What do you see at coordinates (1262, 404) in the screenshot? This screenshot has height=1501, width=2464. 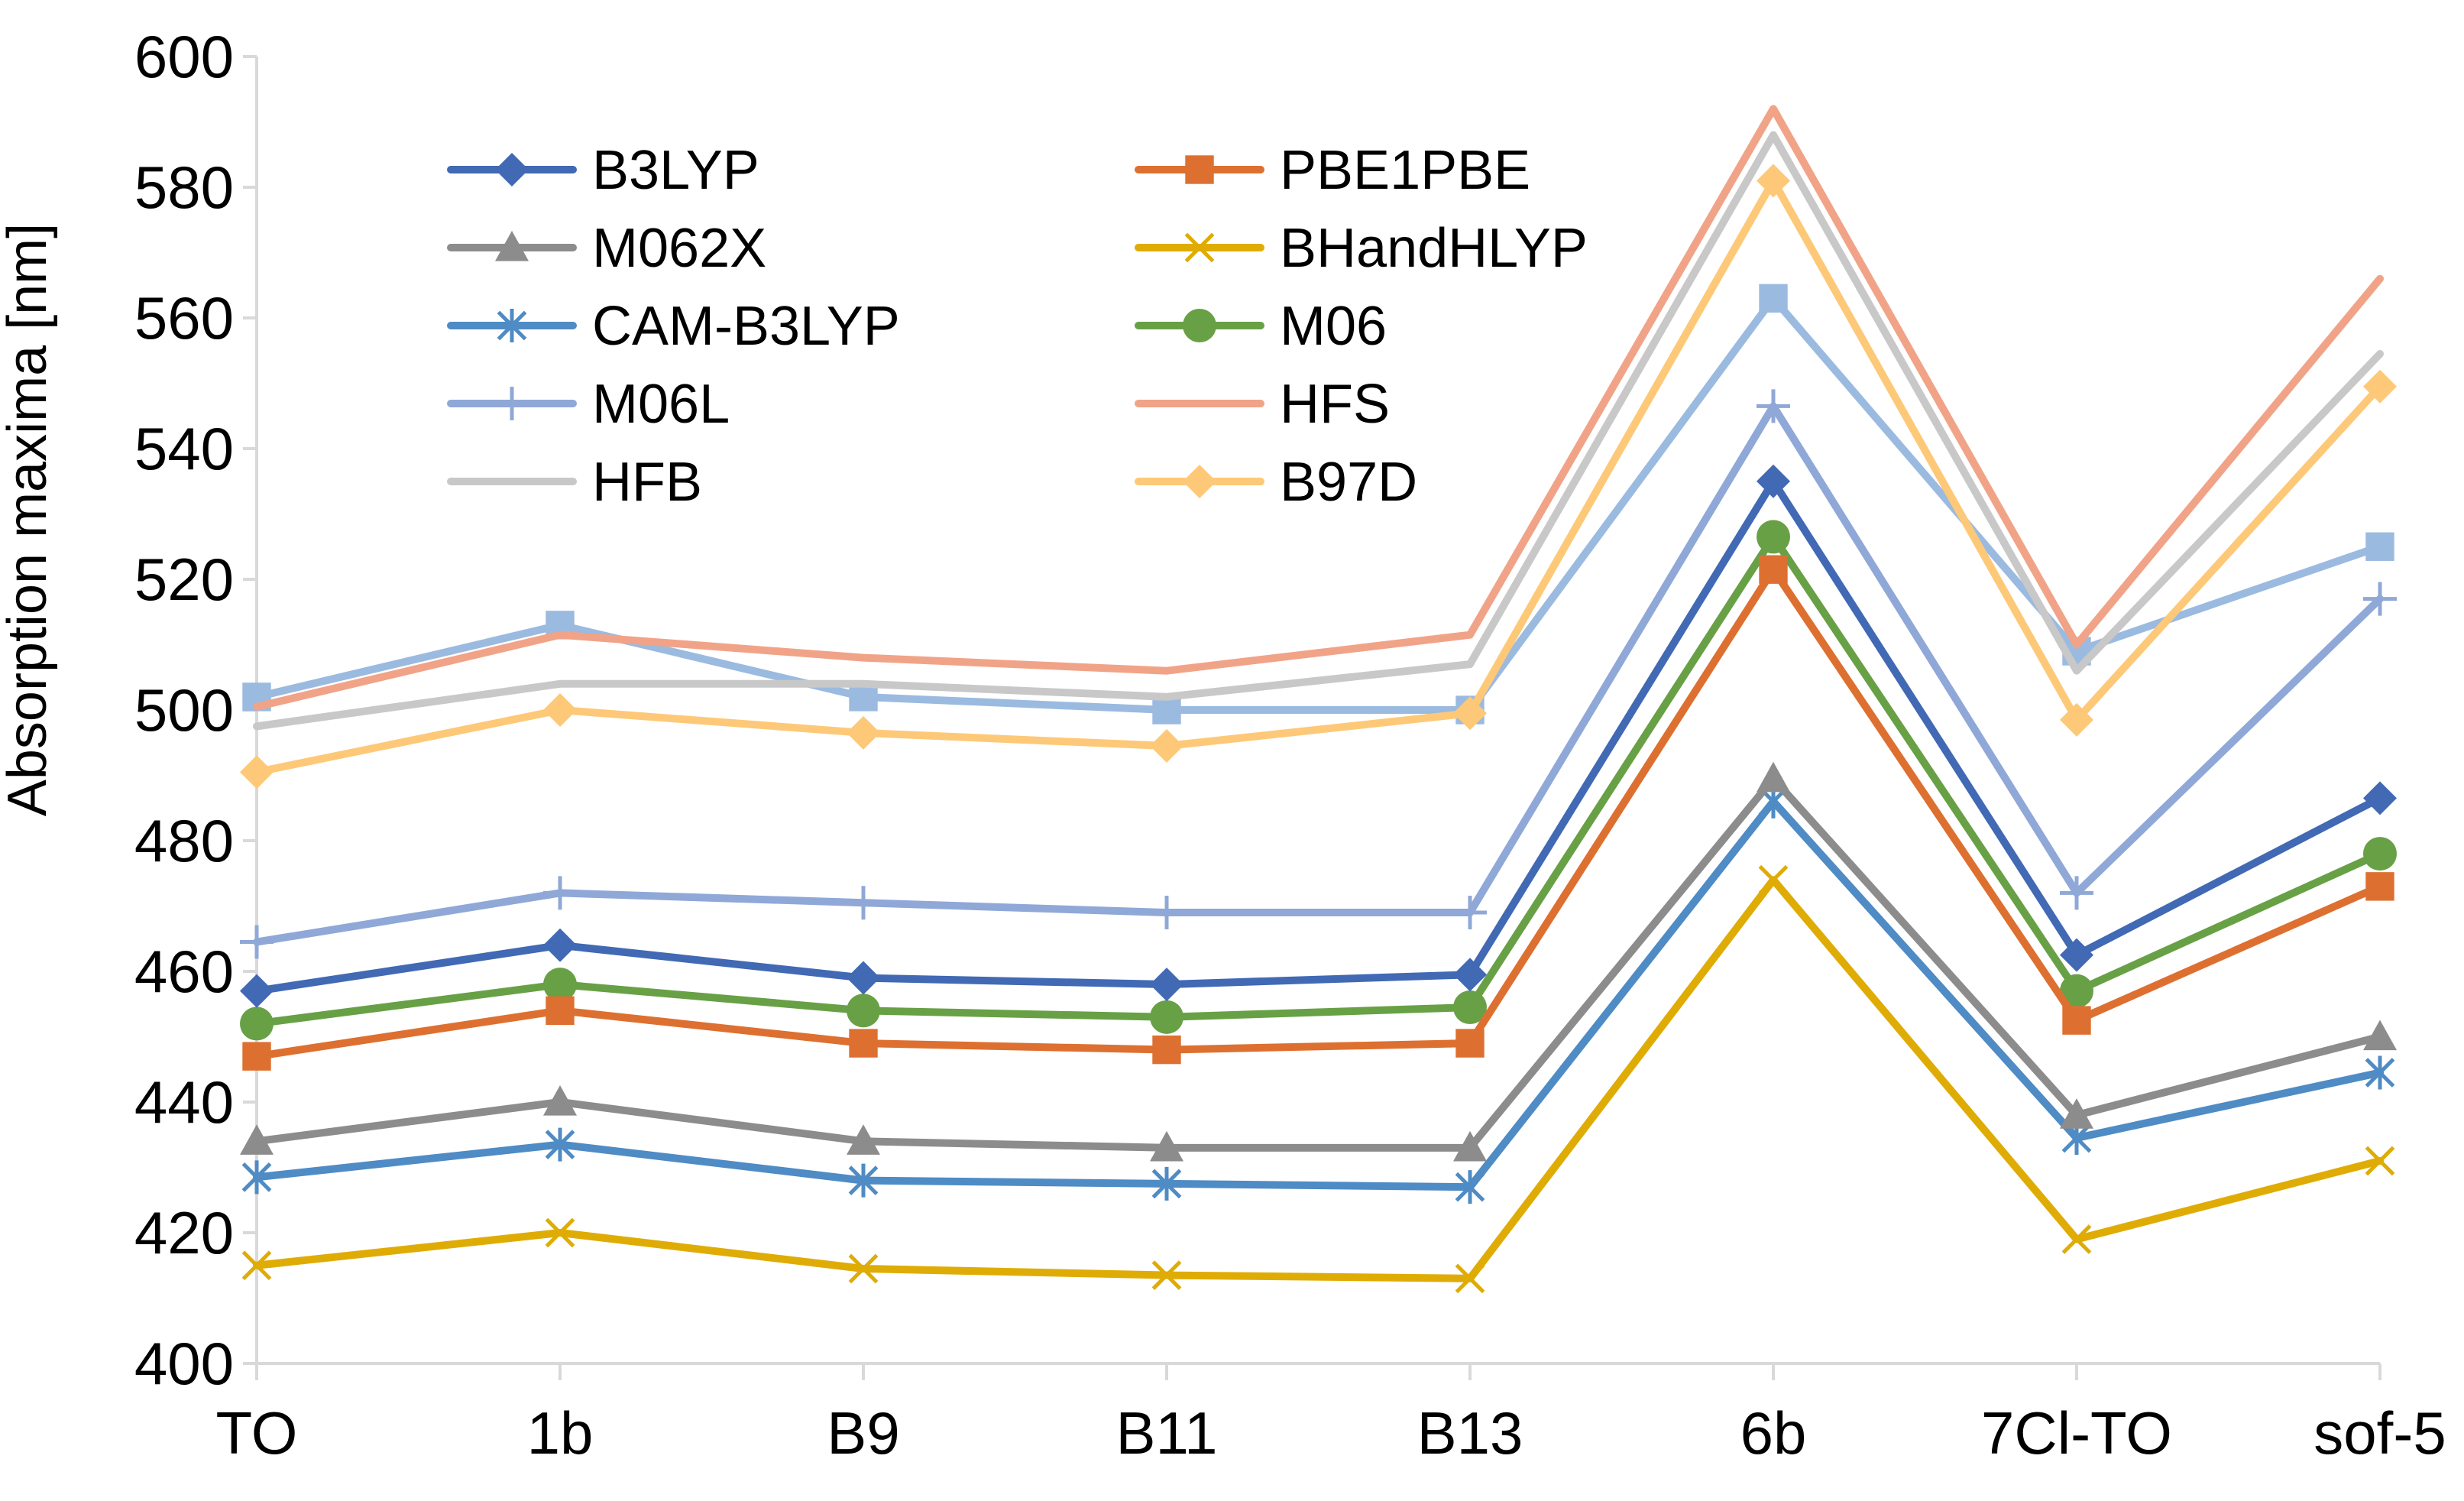 I see `legend-item-hfs: HFS` at bounding box center [1262, 404].